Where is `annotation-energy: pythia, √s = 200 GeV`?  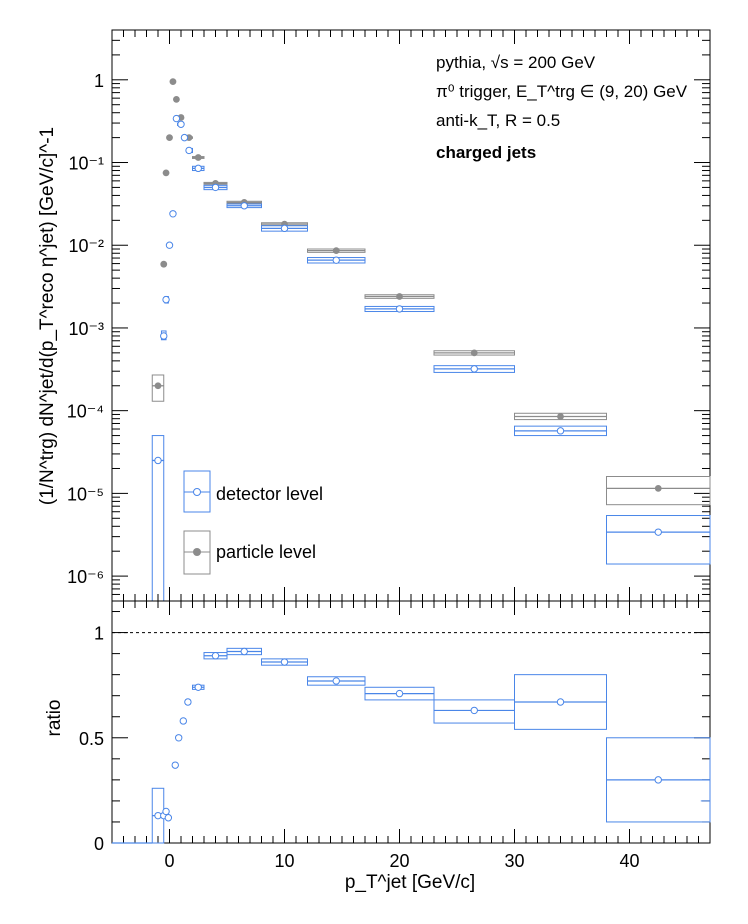
annotation-energy: pythia, √s = 200 GeV is located at coordinates (516, 62).